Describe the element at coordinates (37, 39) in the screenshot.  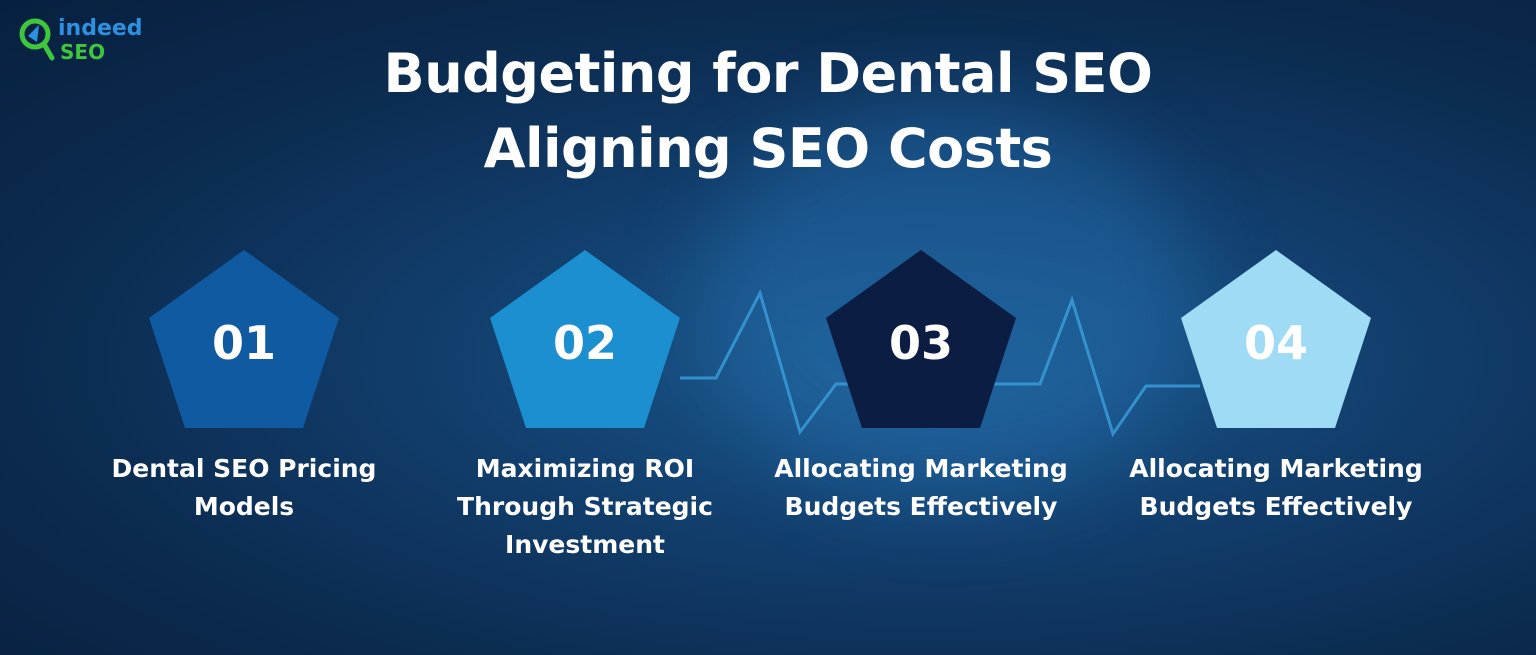
I see `magnifier-logo-icon` at that location.